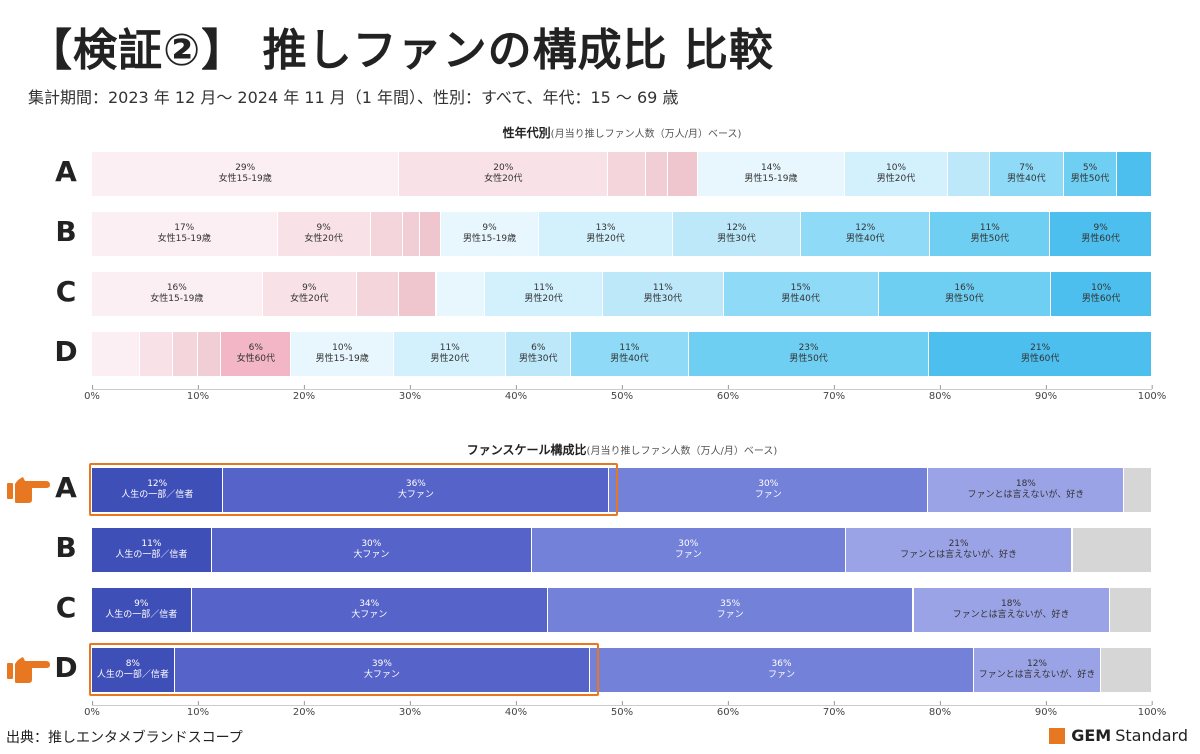 The height and width of the screenshot is (754, 1200). I want to click on bar-segment: 9% 男性15-19歳, so click(490, 234).